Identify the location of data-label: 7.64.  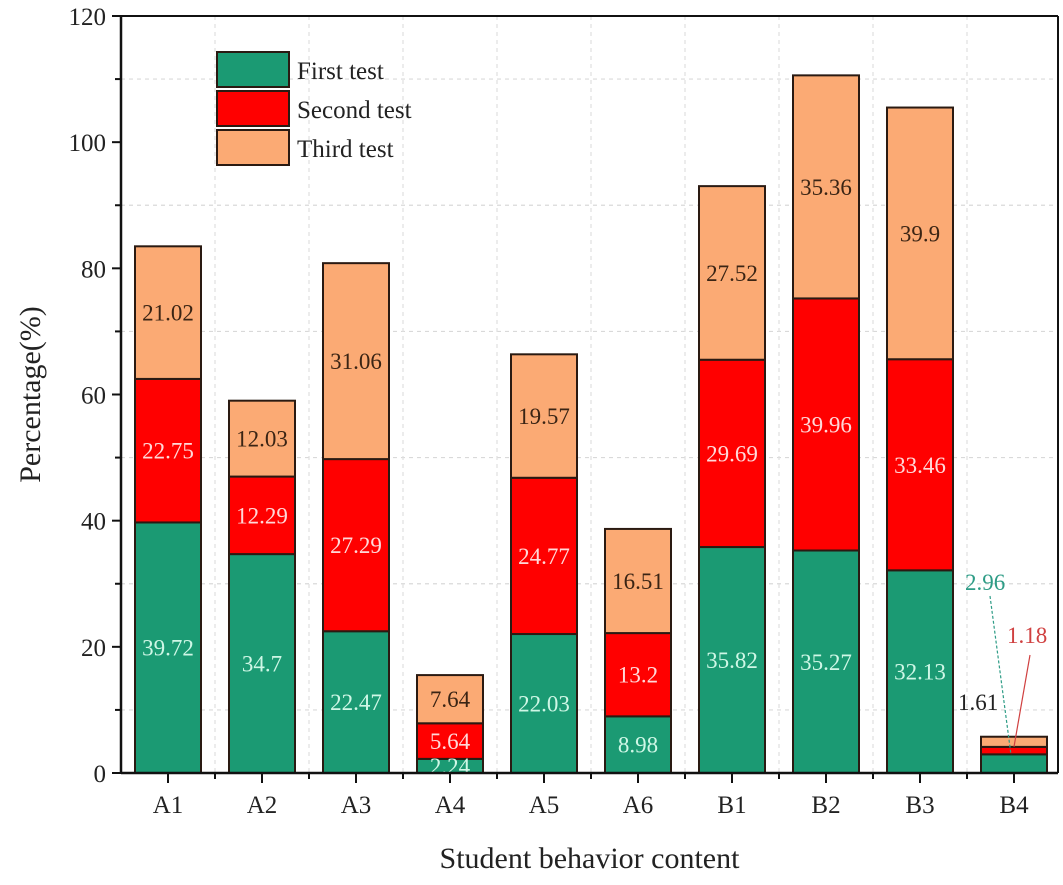
(450, 699).